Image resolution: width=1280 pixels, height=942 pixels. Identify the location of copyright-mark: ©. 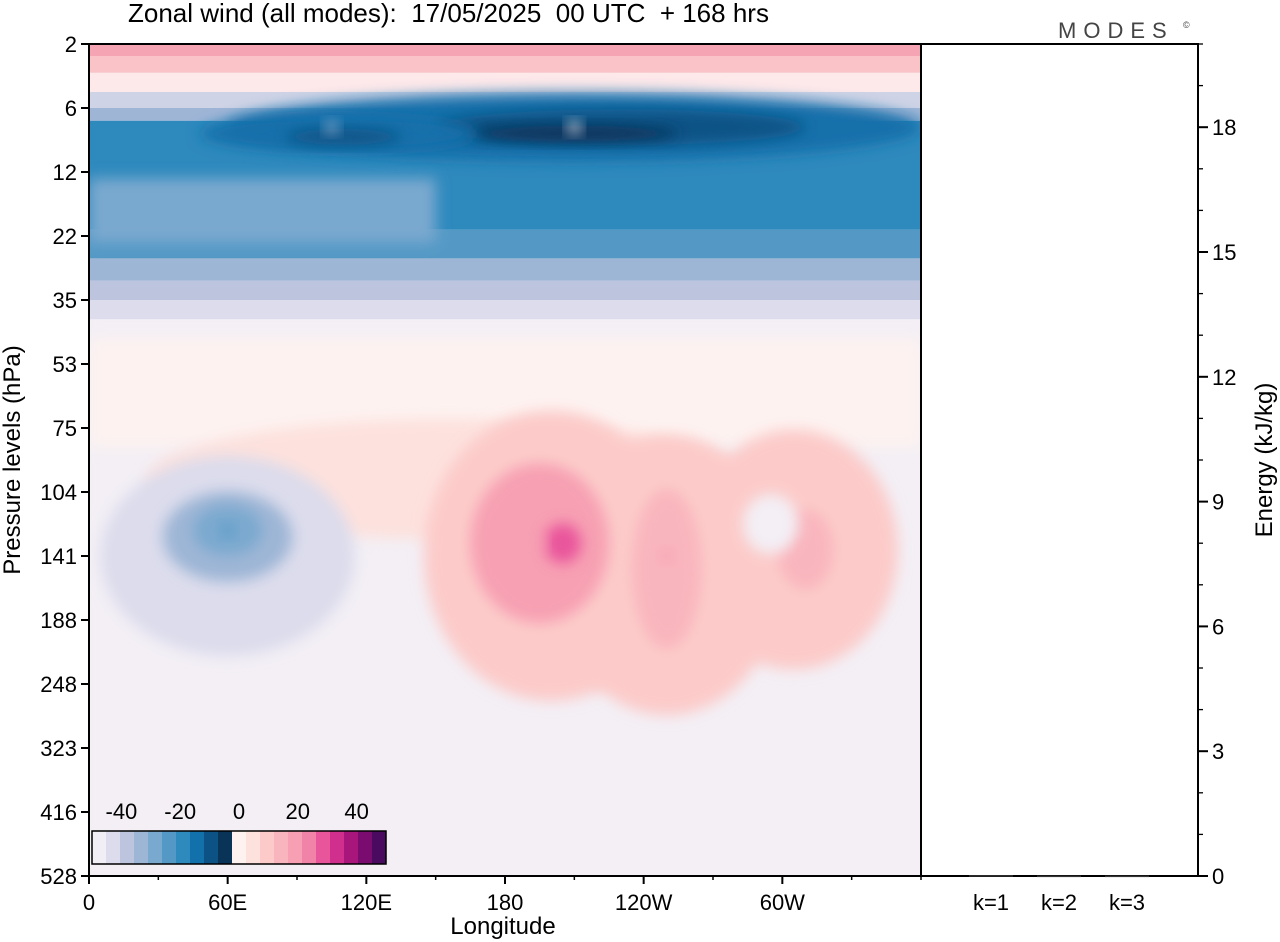
(1186, 25).